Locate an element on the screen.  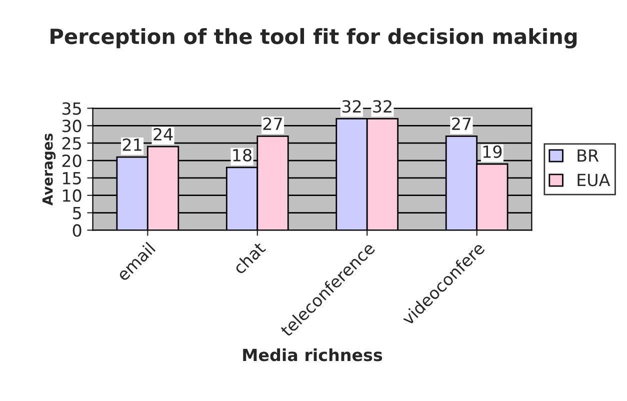
y-tick-label: 30 is located at coordinates (72, 126).